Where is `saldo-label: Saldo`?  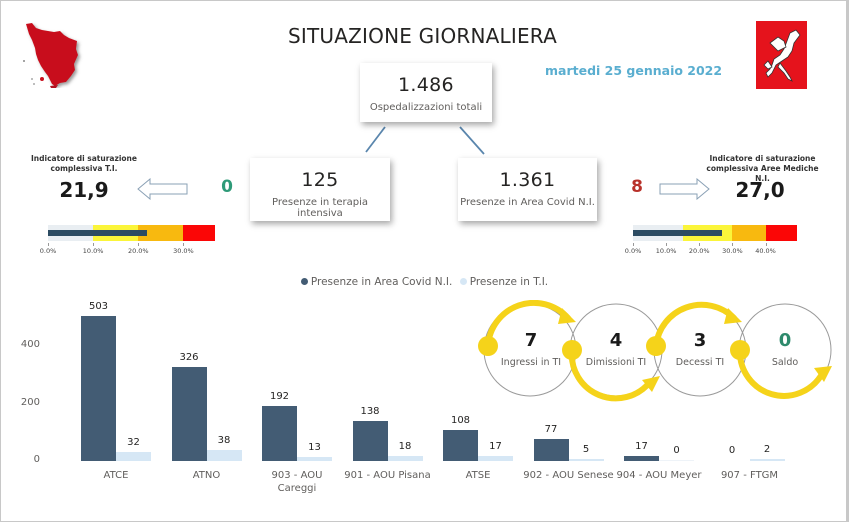 saldo-label: Saldo is located at coordinates (785, 362).